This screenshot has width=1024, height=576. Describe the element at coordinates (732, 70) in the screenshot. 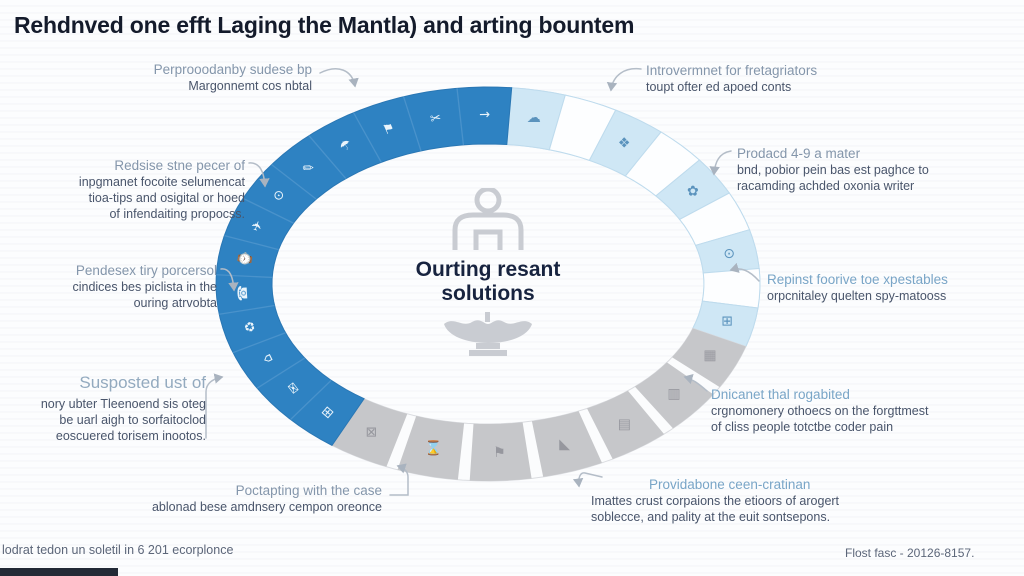

I see `callout-heading: Introvermnet for fretagriators` at that location.